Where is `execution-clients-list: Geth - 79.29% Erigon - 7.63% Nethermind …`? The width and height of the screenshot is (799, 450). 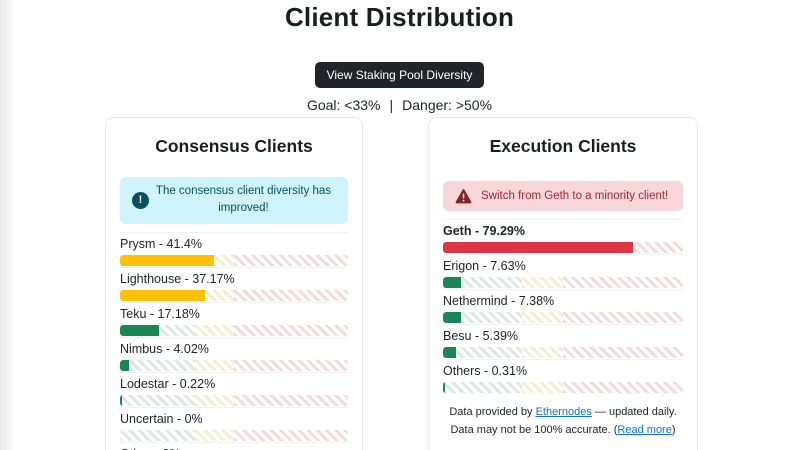 execution-clients-list: Geth - 79.29% Erigon - 7.63% Nethermind … is located at coordinates (563, 306).